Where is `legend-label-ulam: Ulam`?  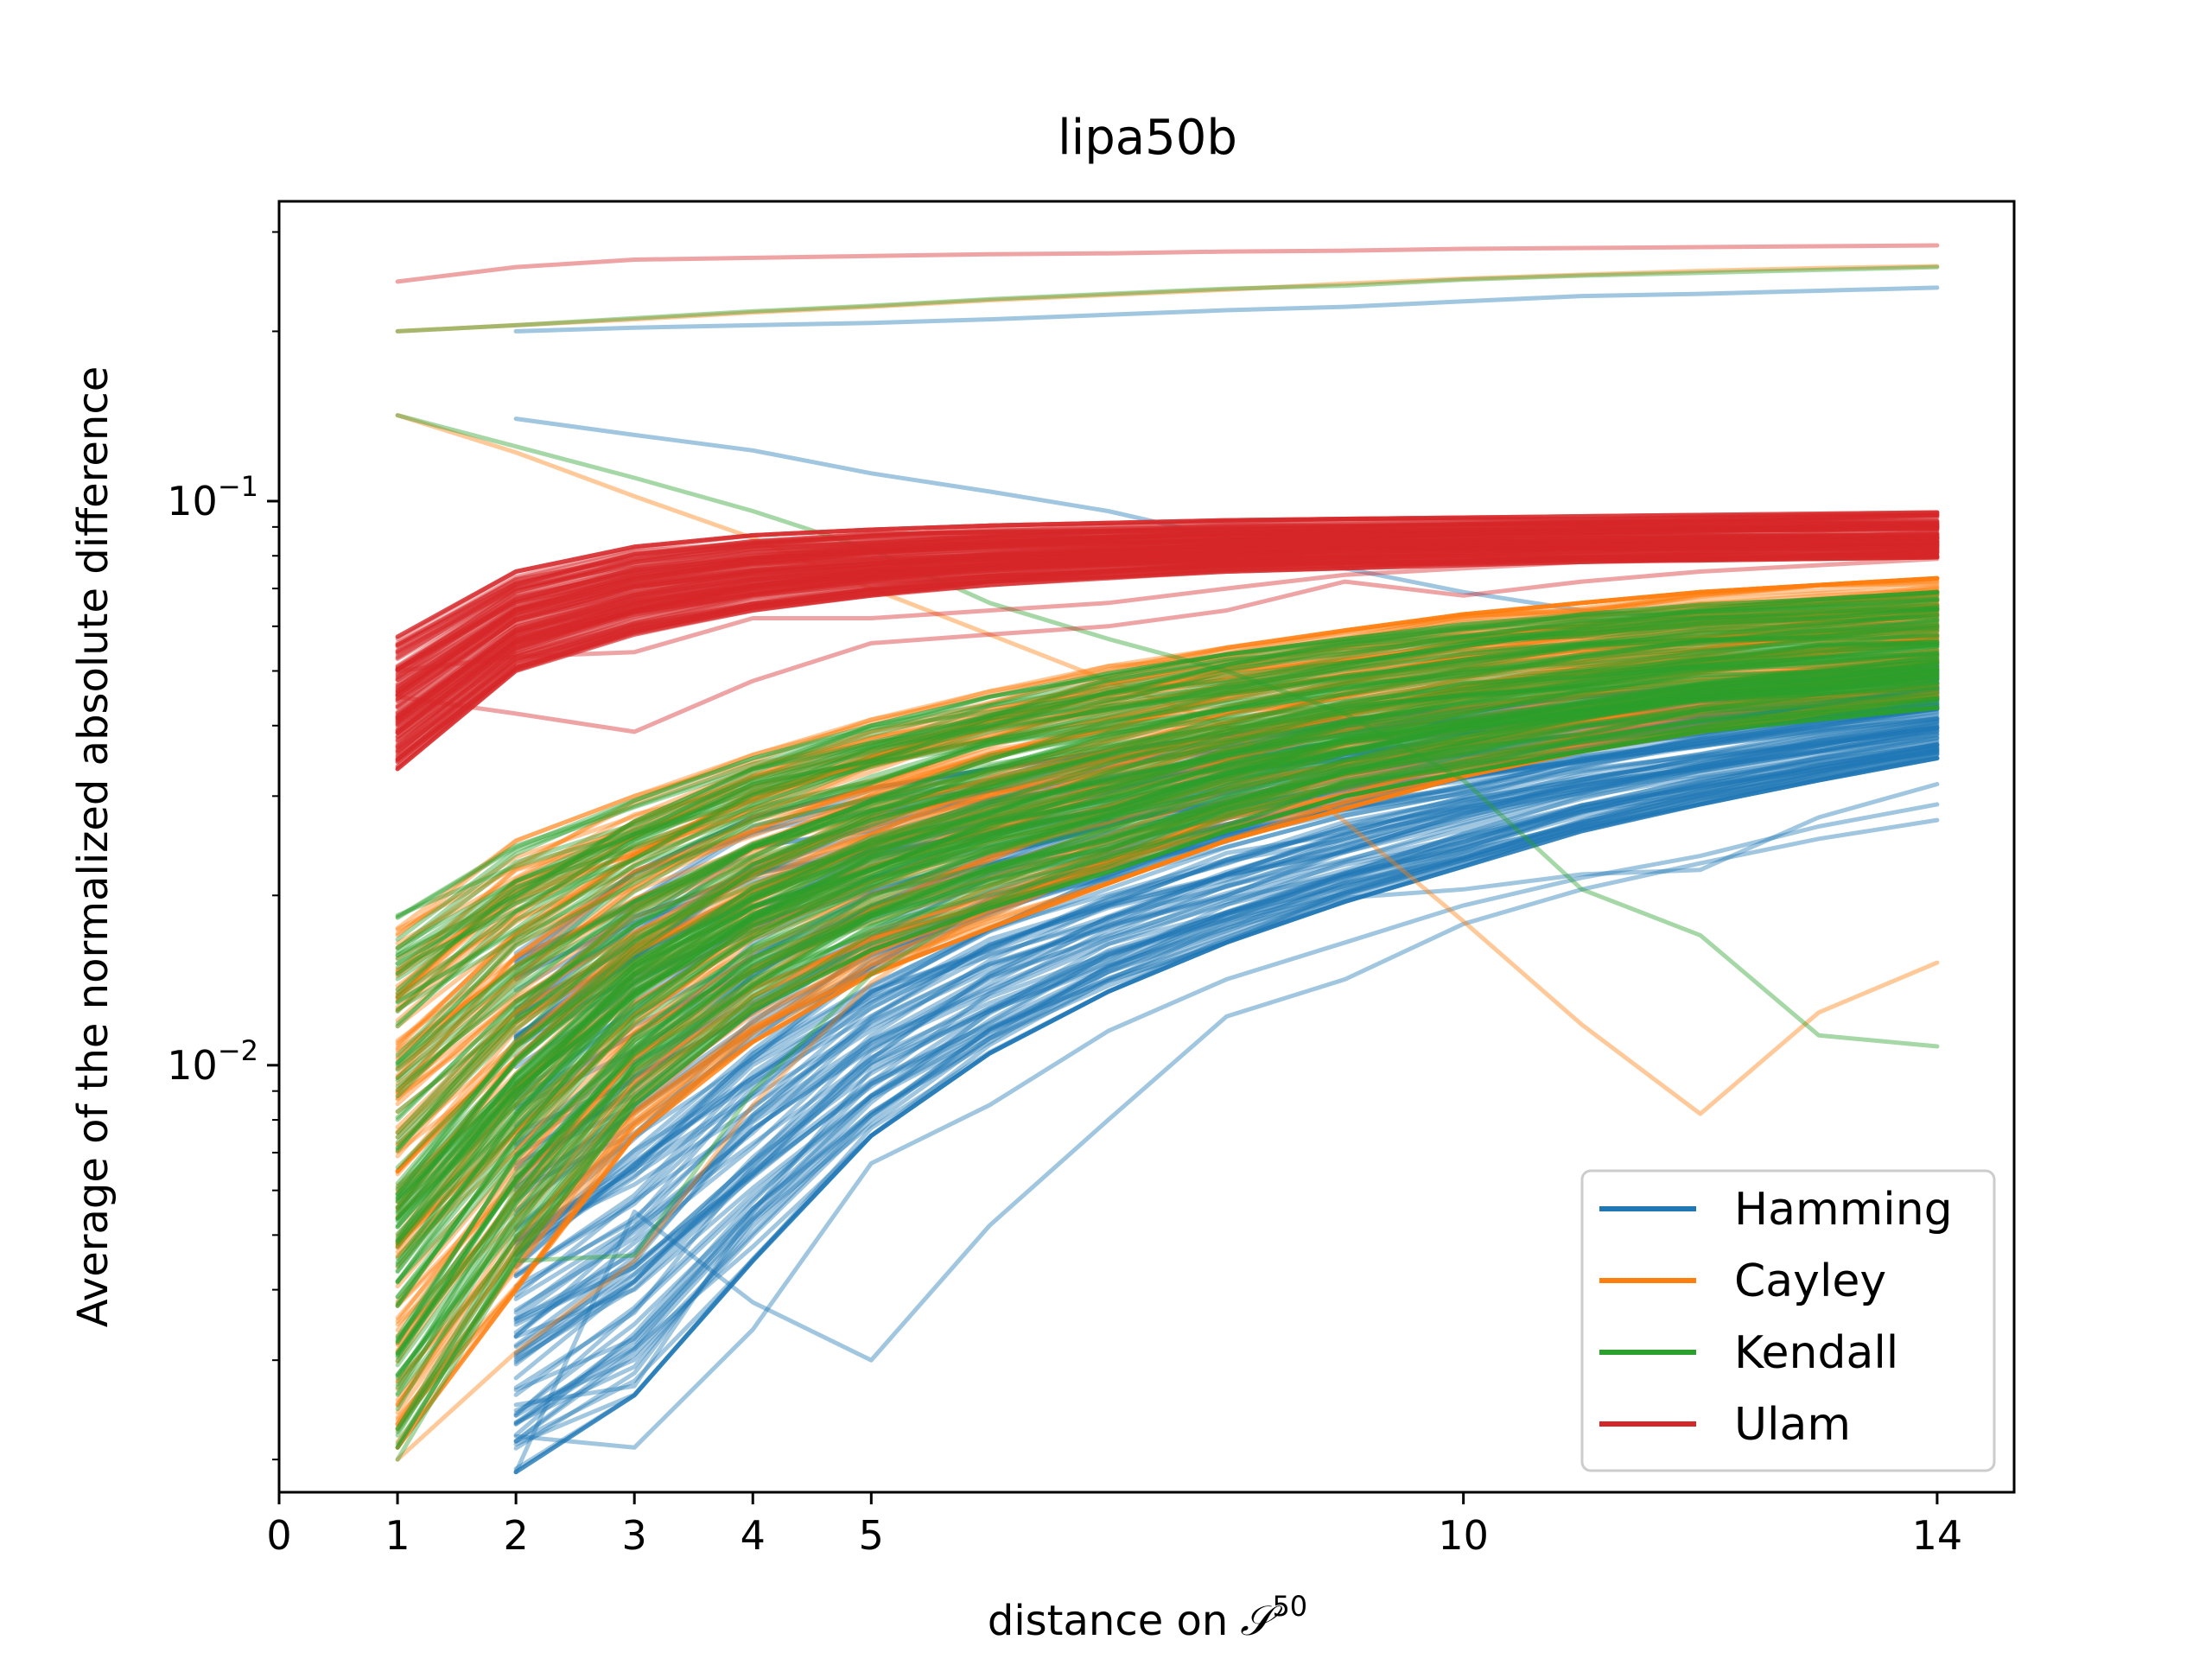 legend-label-ulam: Ulam is located at coordinates (1792, 1425).